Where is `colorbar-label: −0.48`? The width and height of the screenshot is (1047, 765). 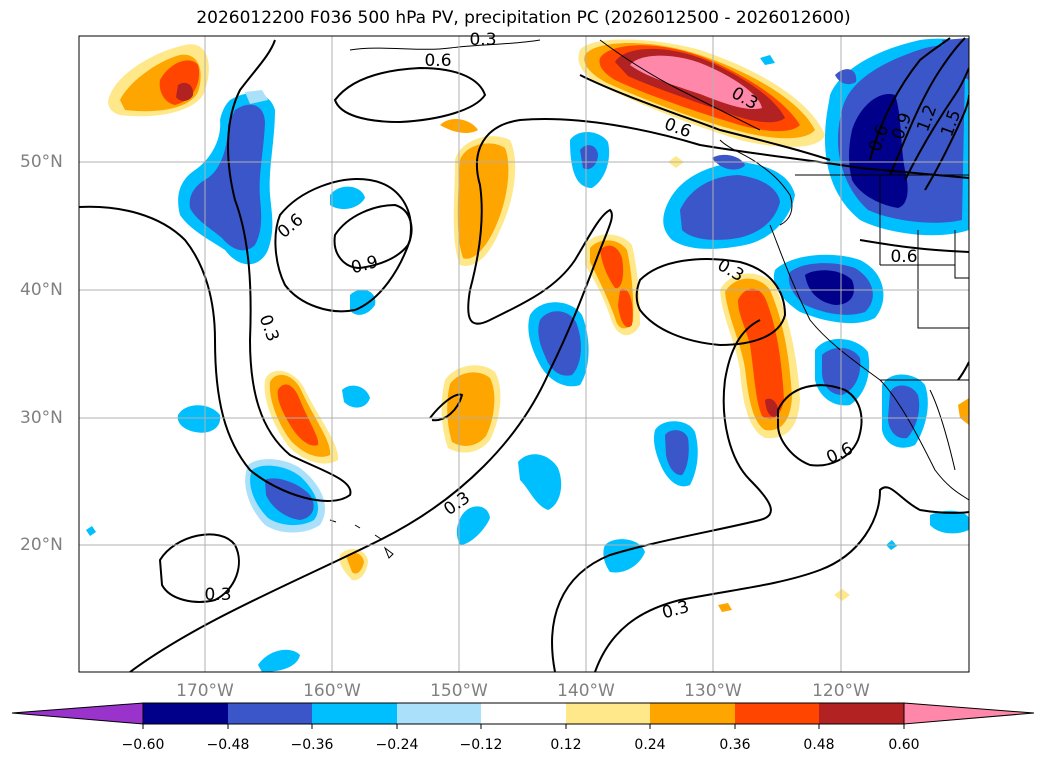 colorbar-label: −0.48 is located at coordinates (228, 745).